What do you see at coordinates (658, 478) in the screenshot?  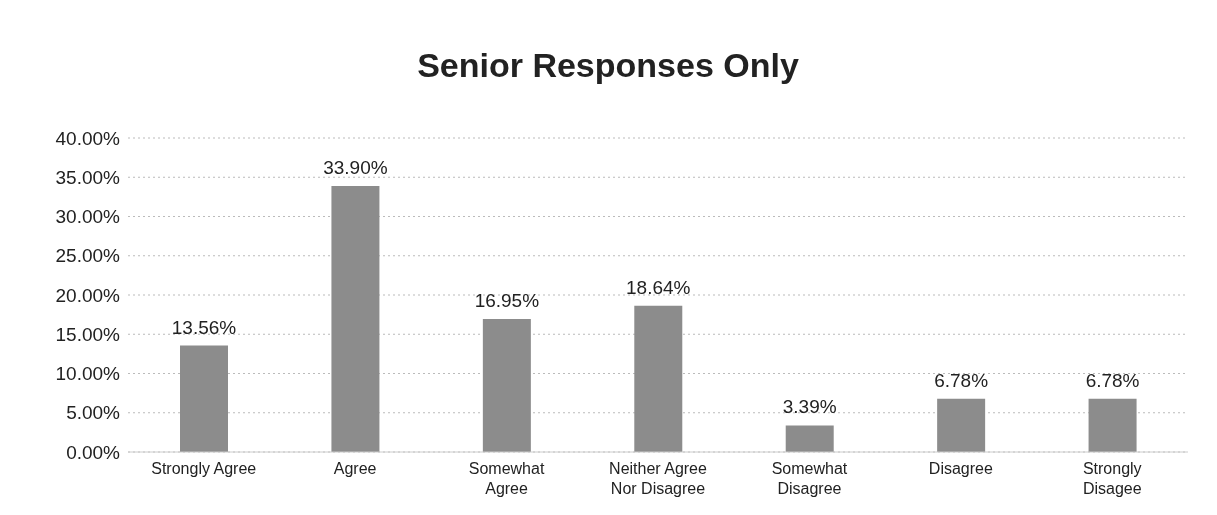 I see `x-tick-label: Neither Agree Nor Disagree` at bounding box center [658, 478].